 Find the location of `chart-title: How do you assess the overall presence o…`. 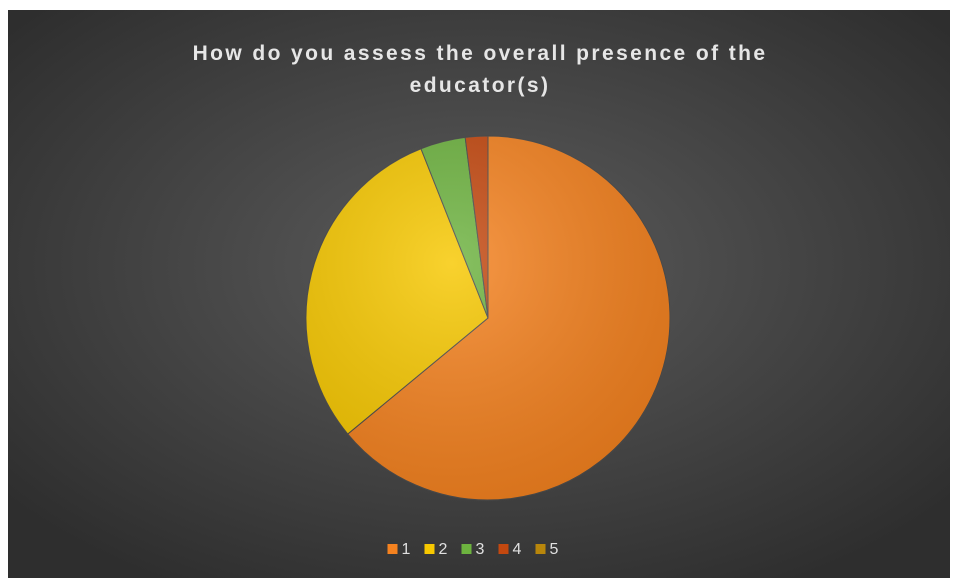

chart-title: How do you assess the overall presence o… is located at coordinates (480, 69).